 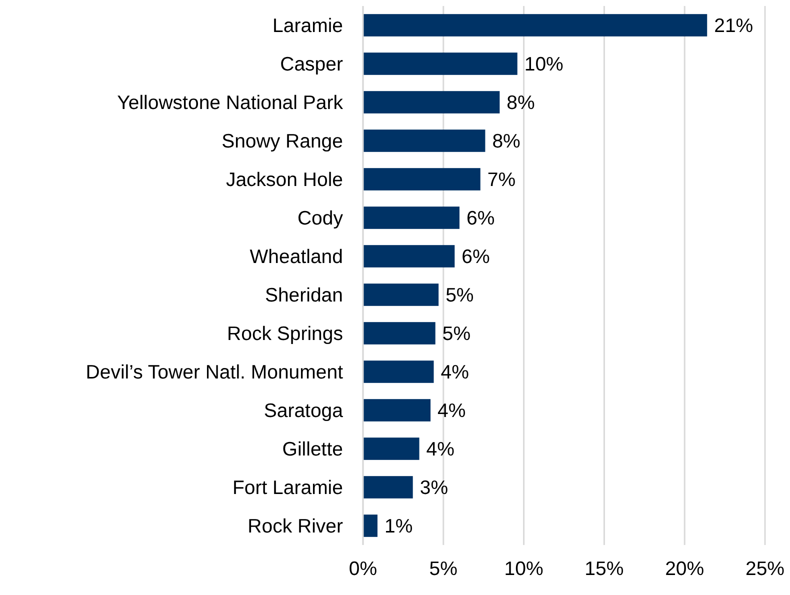 I want to click on y-tick-label: Cody, so click(x=320, y=219).